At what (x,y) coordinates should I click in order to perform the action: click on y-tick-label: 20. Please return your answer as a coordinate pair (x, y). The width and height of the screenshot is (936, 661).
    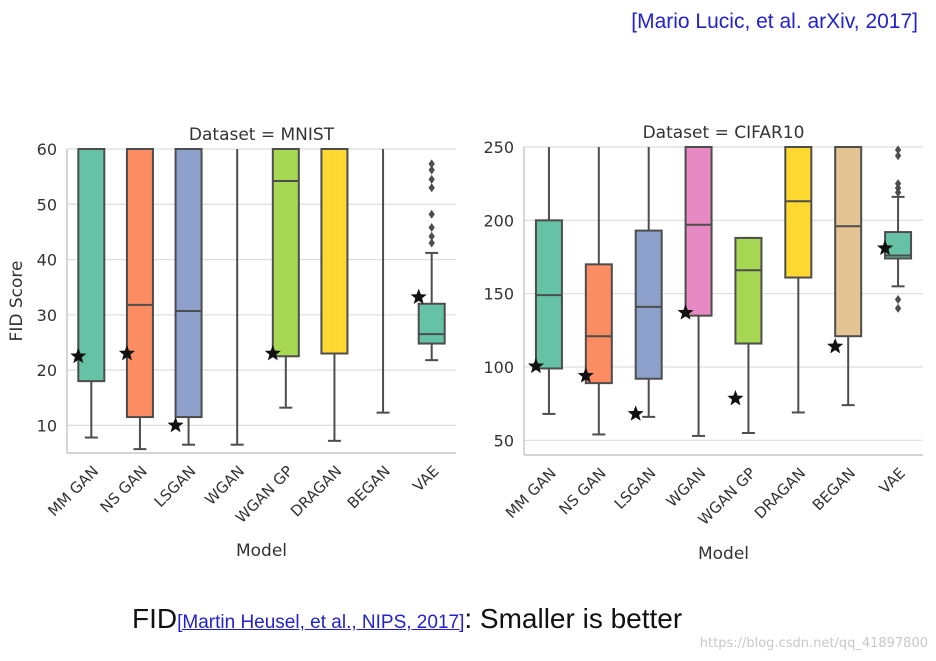
    Looking at the image, I should click on (47, 370).